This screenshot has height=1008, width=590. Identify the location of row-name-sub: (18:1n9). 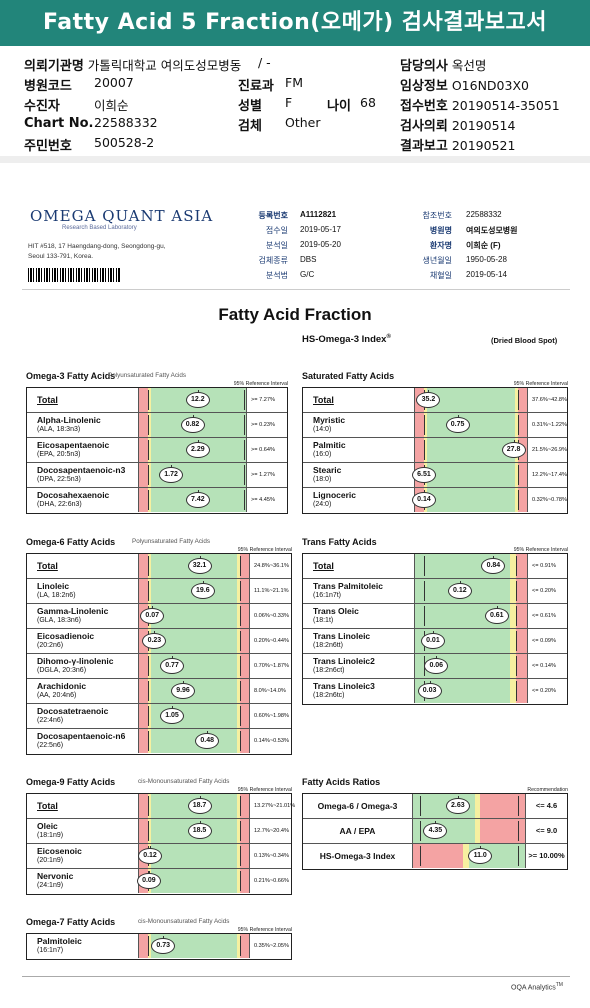
(50, 835).